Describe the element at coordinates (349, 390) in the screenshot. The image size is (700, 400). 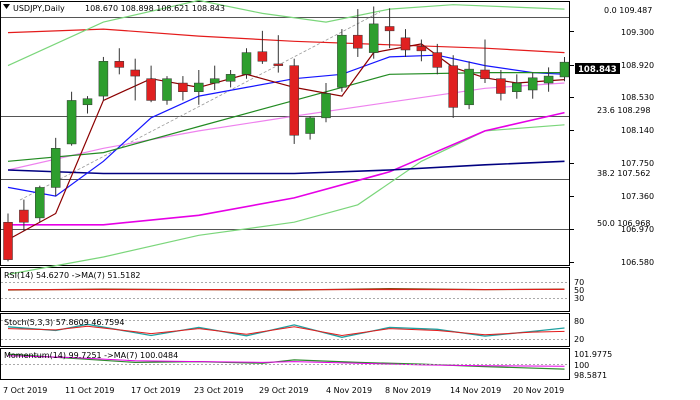
I see `date-label: 4 Nov 2019` at that location.